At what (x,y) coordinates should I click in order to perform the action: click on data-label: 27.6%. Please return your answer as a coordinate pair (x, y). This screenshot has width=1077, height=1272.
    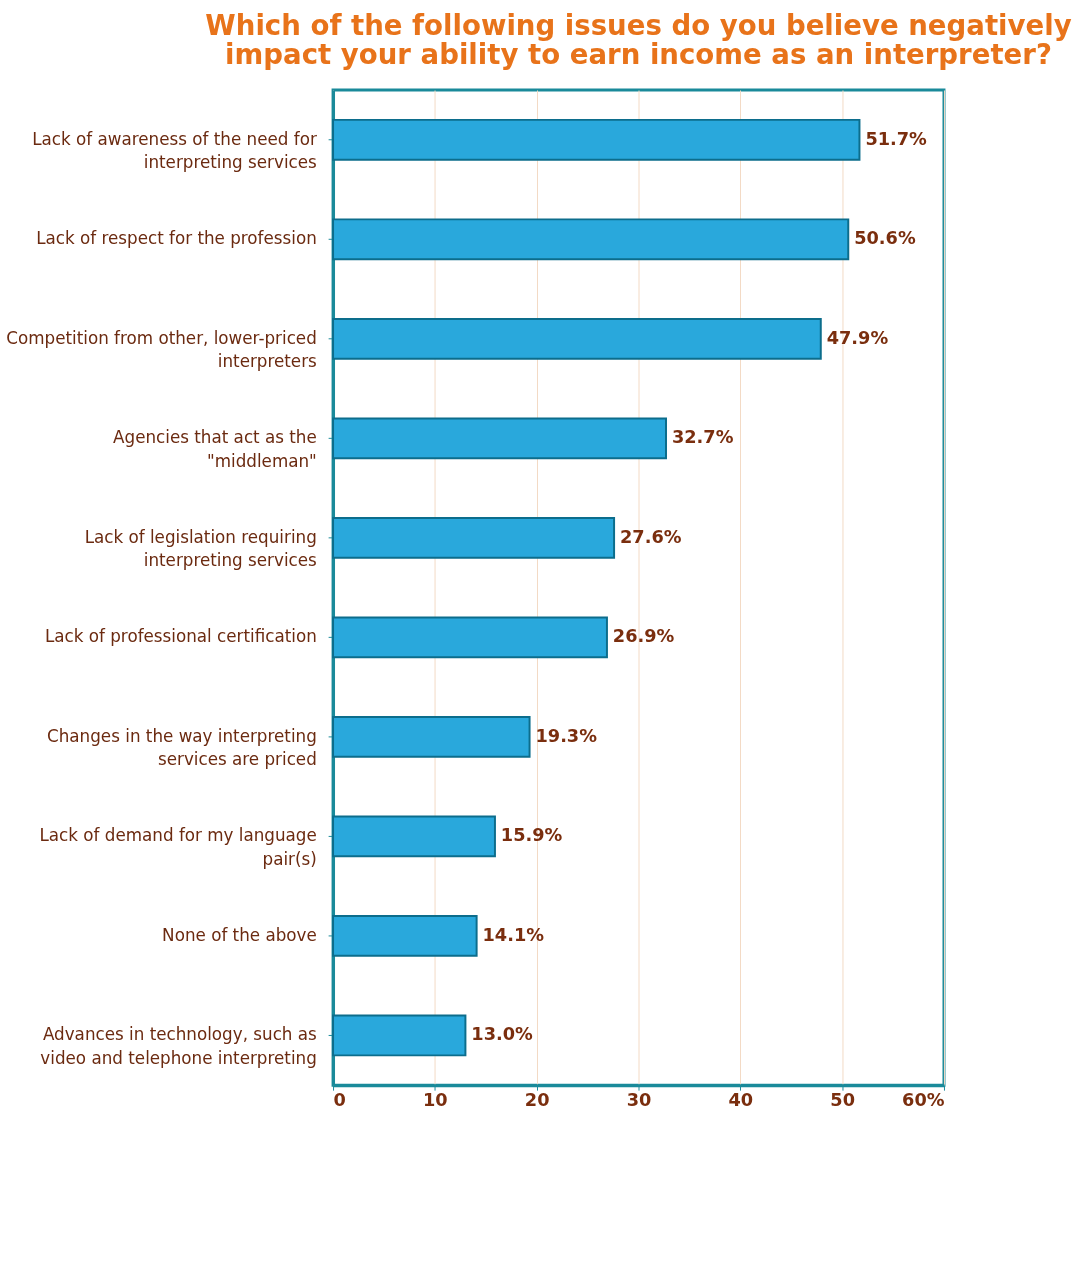
    Looking at the image, I should click on (650, 536).